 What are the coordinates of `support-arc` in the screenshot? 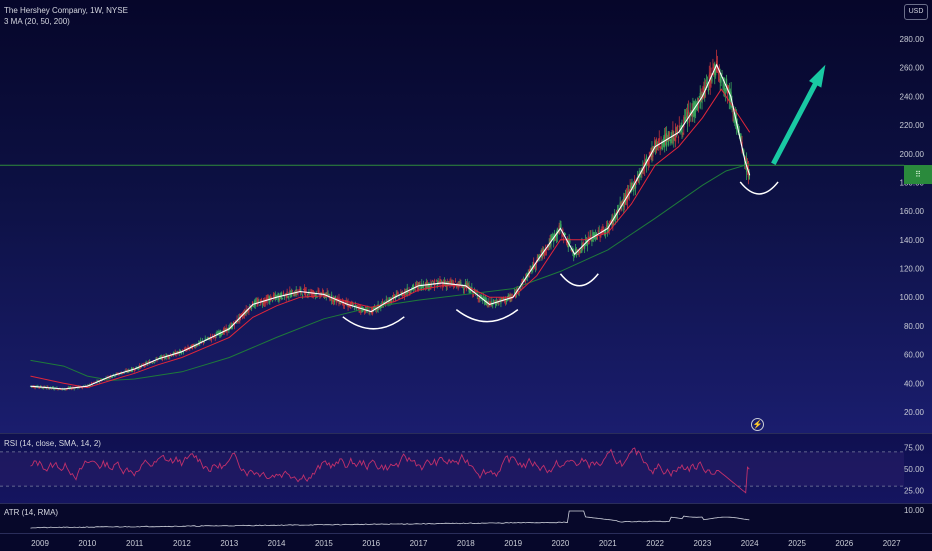 It's located at (373, 323).